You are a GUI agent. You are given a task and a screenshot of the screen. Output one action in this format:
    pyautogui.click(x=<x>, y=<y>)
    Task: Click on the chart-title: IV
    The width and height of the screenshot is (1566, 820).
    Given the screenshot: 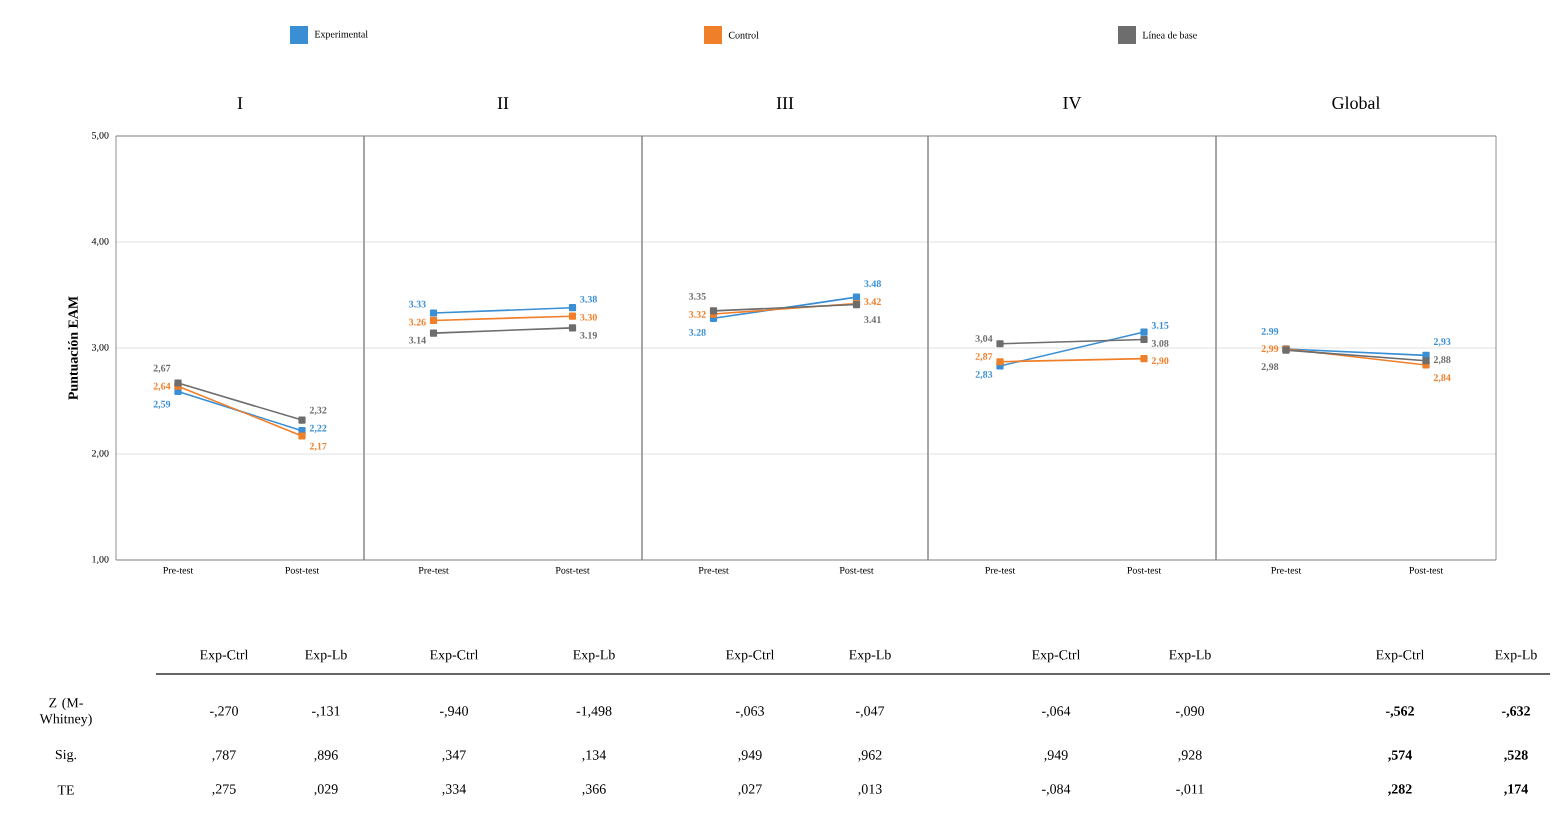 What is the action you would take?
    pyautogui.click(x=1072, y=103)
    